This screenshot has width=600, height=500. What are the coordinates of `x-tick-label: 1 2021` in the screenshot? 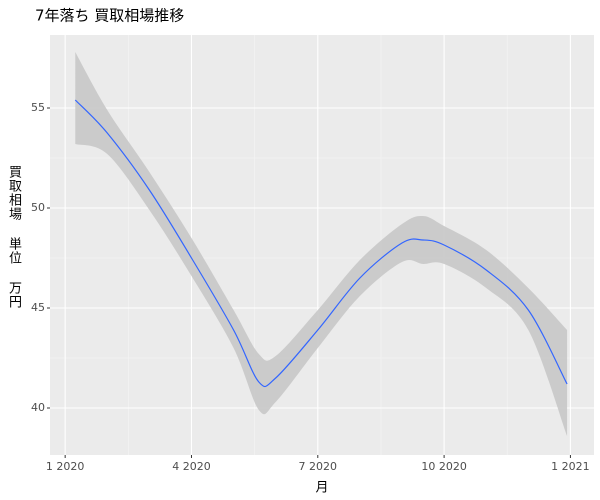 It's located at (570, 466).